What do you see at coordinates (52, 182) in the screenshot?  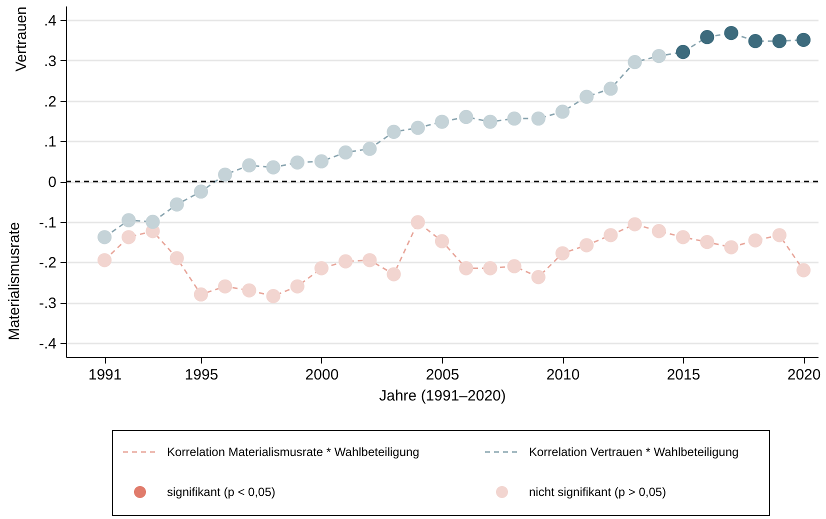 I see `y-tick-label: 0` at bounding box center [52, 182].